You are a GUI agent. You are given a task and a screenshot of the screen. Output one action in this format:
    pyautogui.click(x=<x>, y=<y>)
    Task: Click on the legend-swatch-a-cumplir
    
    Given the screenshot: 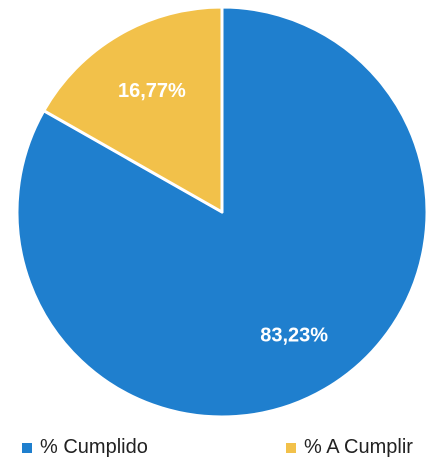 What is the action you would take?
    pyautogui.click(x=291, y=447)
    